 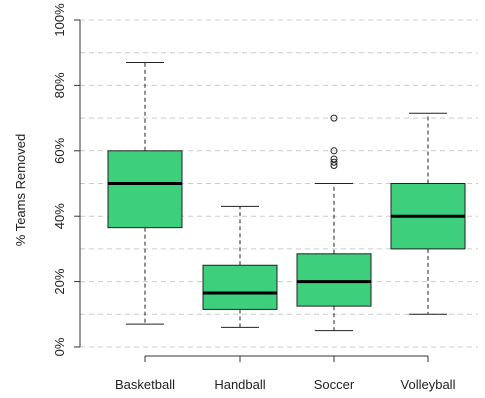 What do you see at coordinates (59, 150) in the screenshot?
I see `y-tick-label: 60%` at bounding box center [59, 150].